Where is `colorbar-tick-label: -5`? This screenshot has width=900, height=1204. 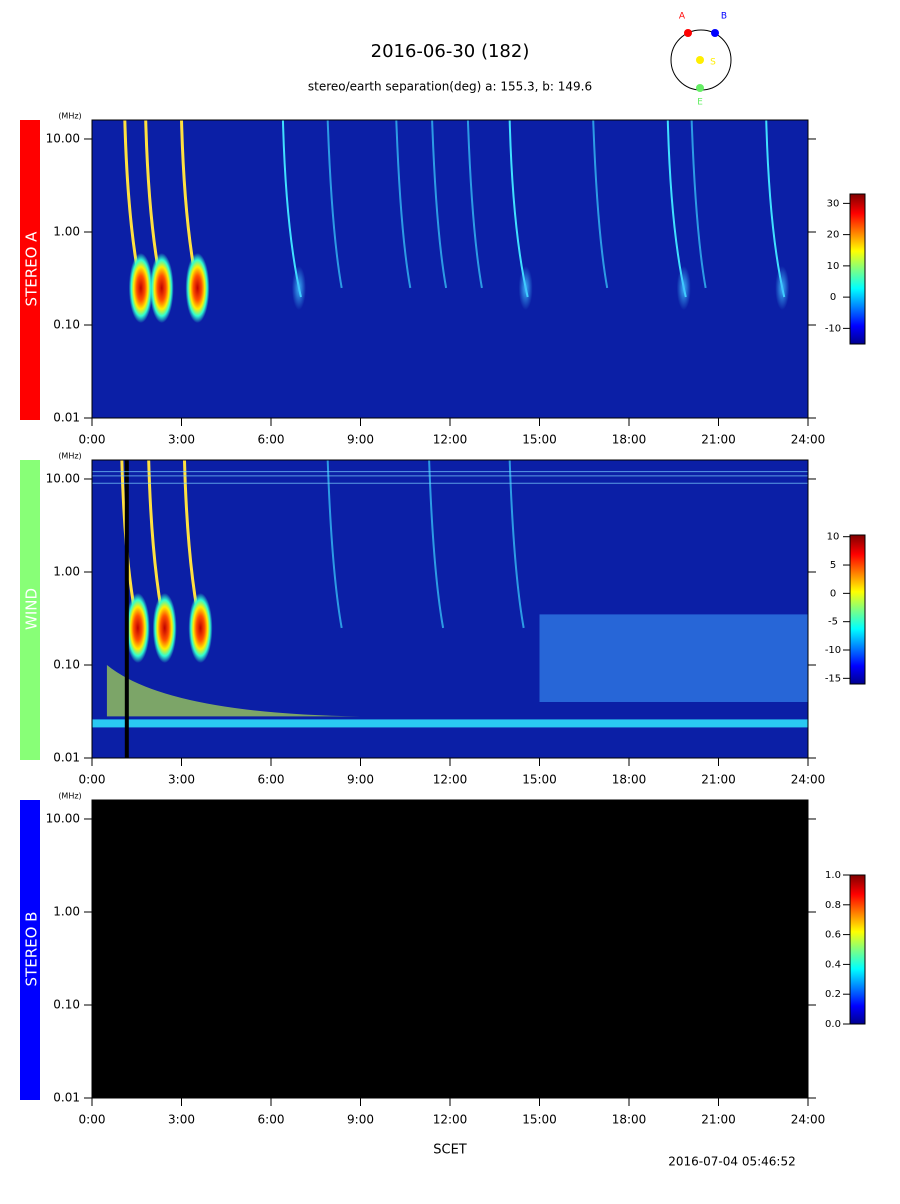
colorbar-tick-label: -5 is located at coordinates (833, 622).